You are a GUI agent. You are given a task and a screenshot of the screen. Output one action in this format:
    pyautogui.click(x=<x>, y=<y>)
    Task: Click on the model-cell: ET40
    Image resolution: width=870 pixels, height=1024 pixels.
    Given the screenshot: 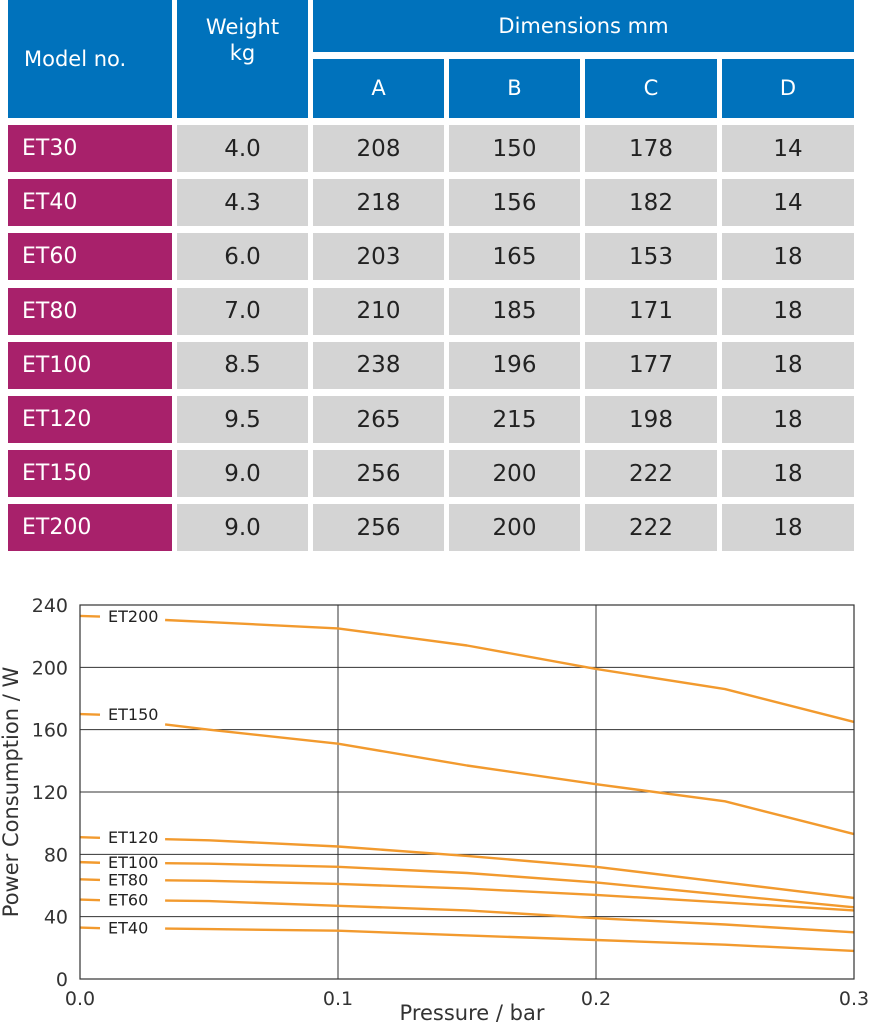 What is the action you would take?
    pyautogui.click(x=90, y=203)
    